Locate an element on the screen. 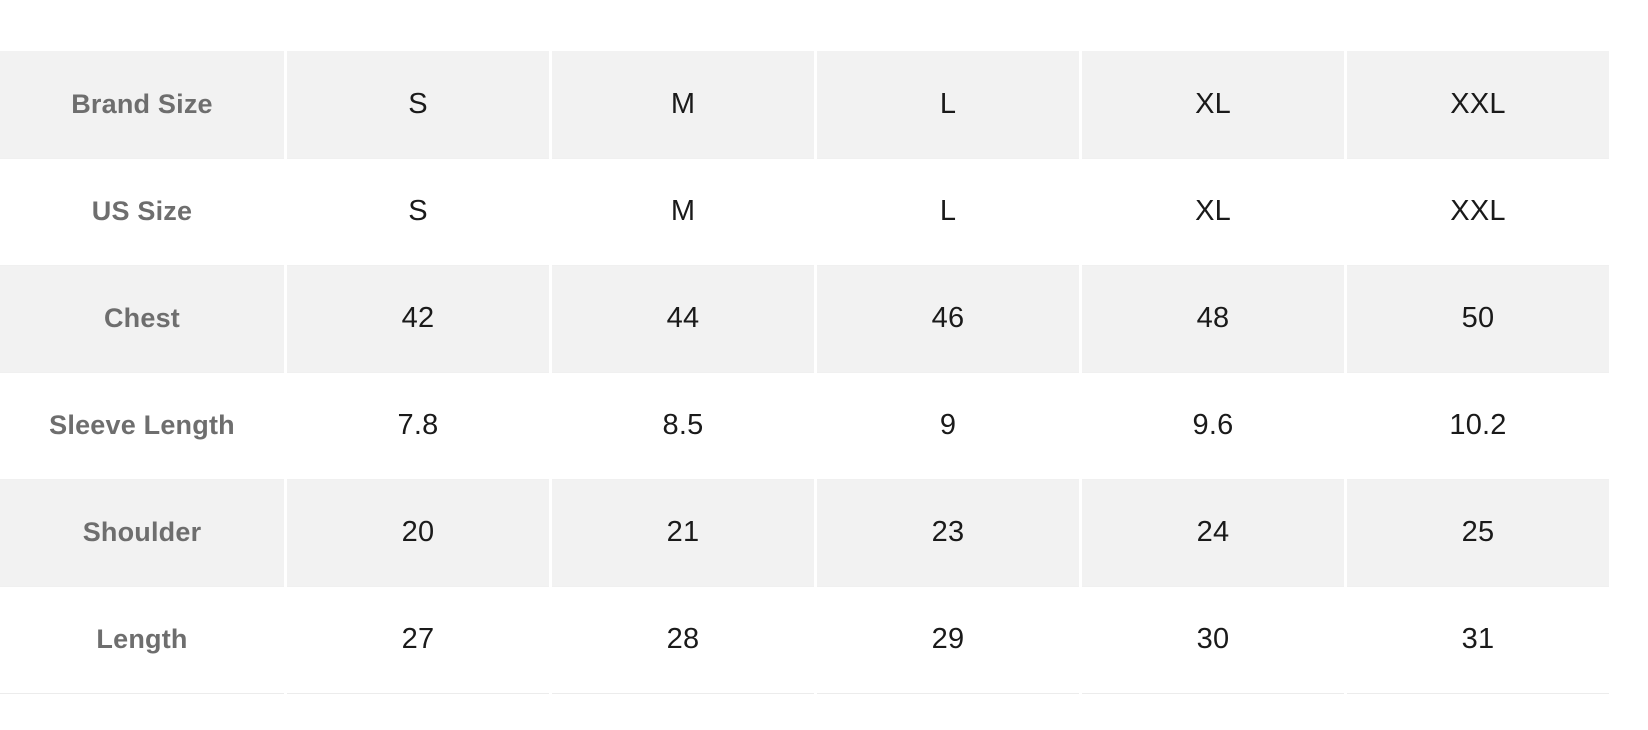  table-row: Length 27 28 29 30 31 is located at coordinates (804, 640).